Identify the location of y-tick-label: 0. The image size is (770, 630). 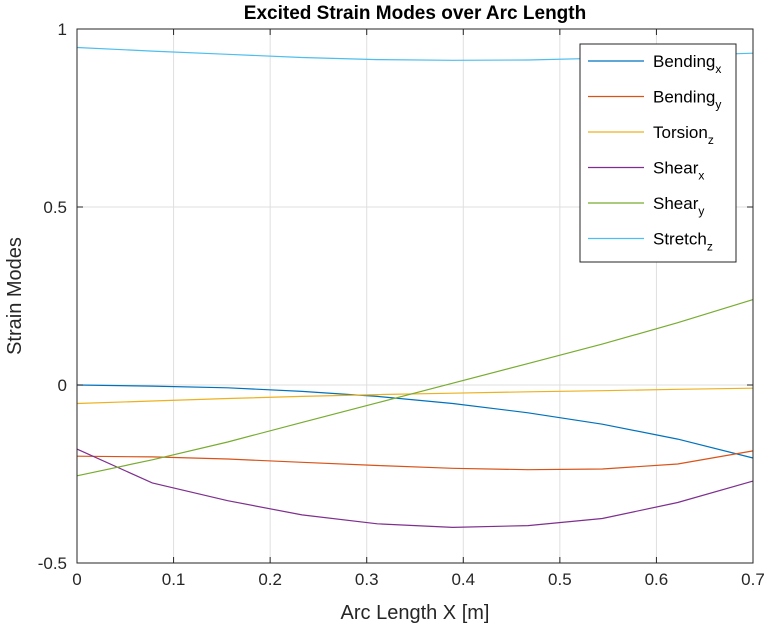
(62, 385).